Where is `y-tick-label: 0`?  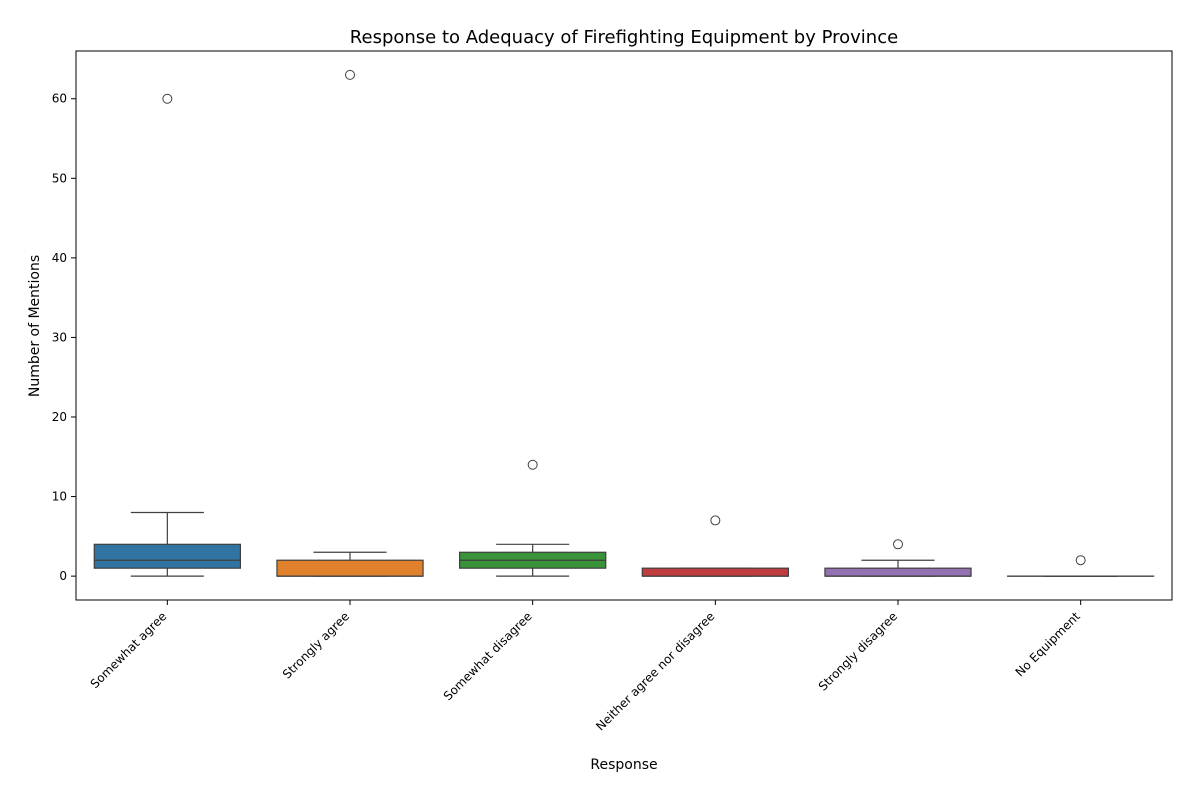 y-tick-label: 0 is located at coordinates (63, 576).